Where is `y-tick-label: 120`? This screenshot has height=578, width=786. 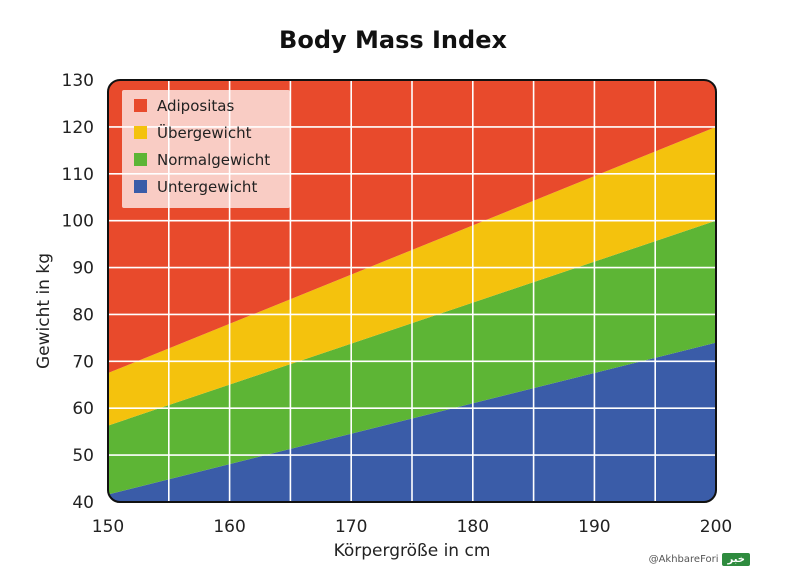 y-tick-label: 120 is located at coordinates (78, 128).